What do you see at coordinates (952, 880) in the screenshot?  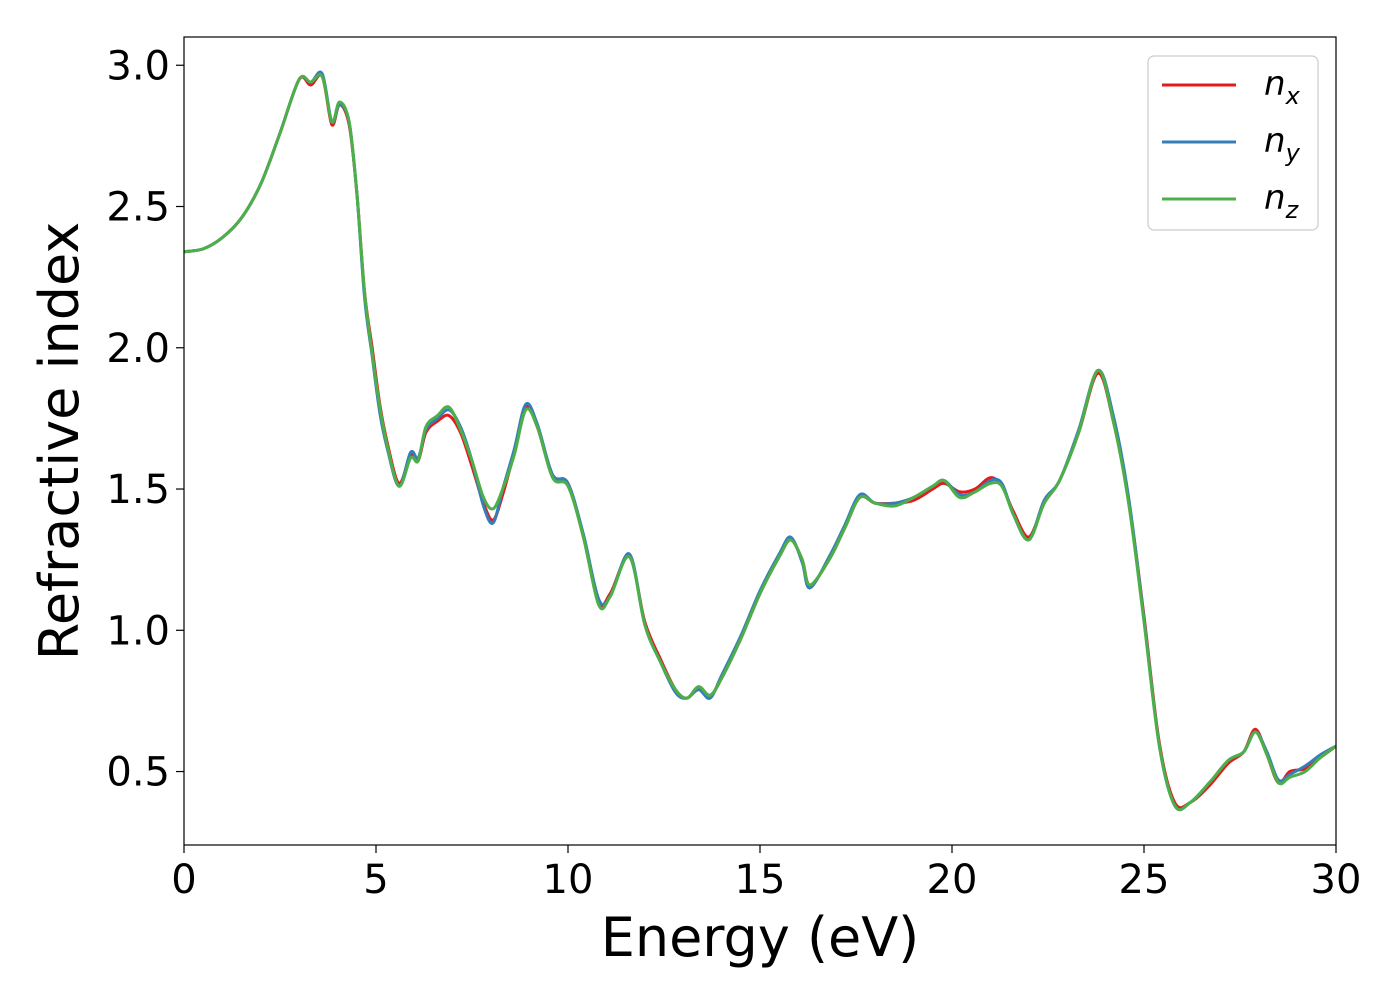 I see `x-tick-label: 20` at bounding box center [952, 880].